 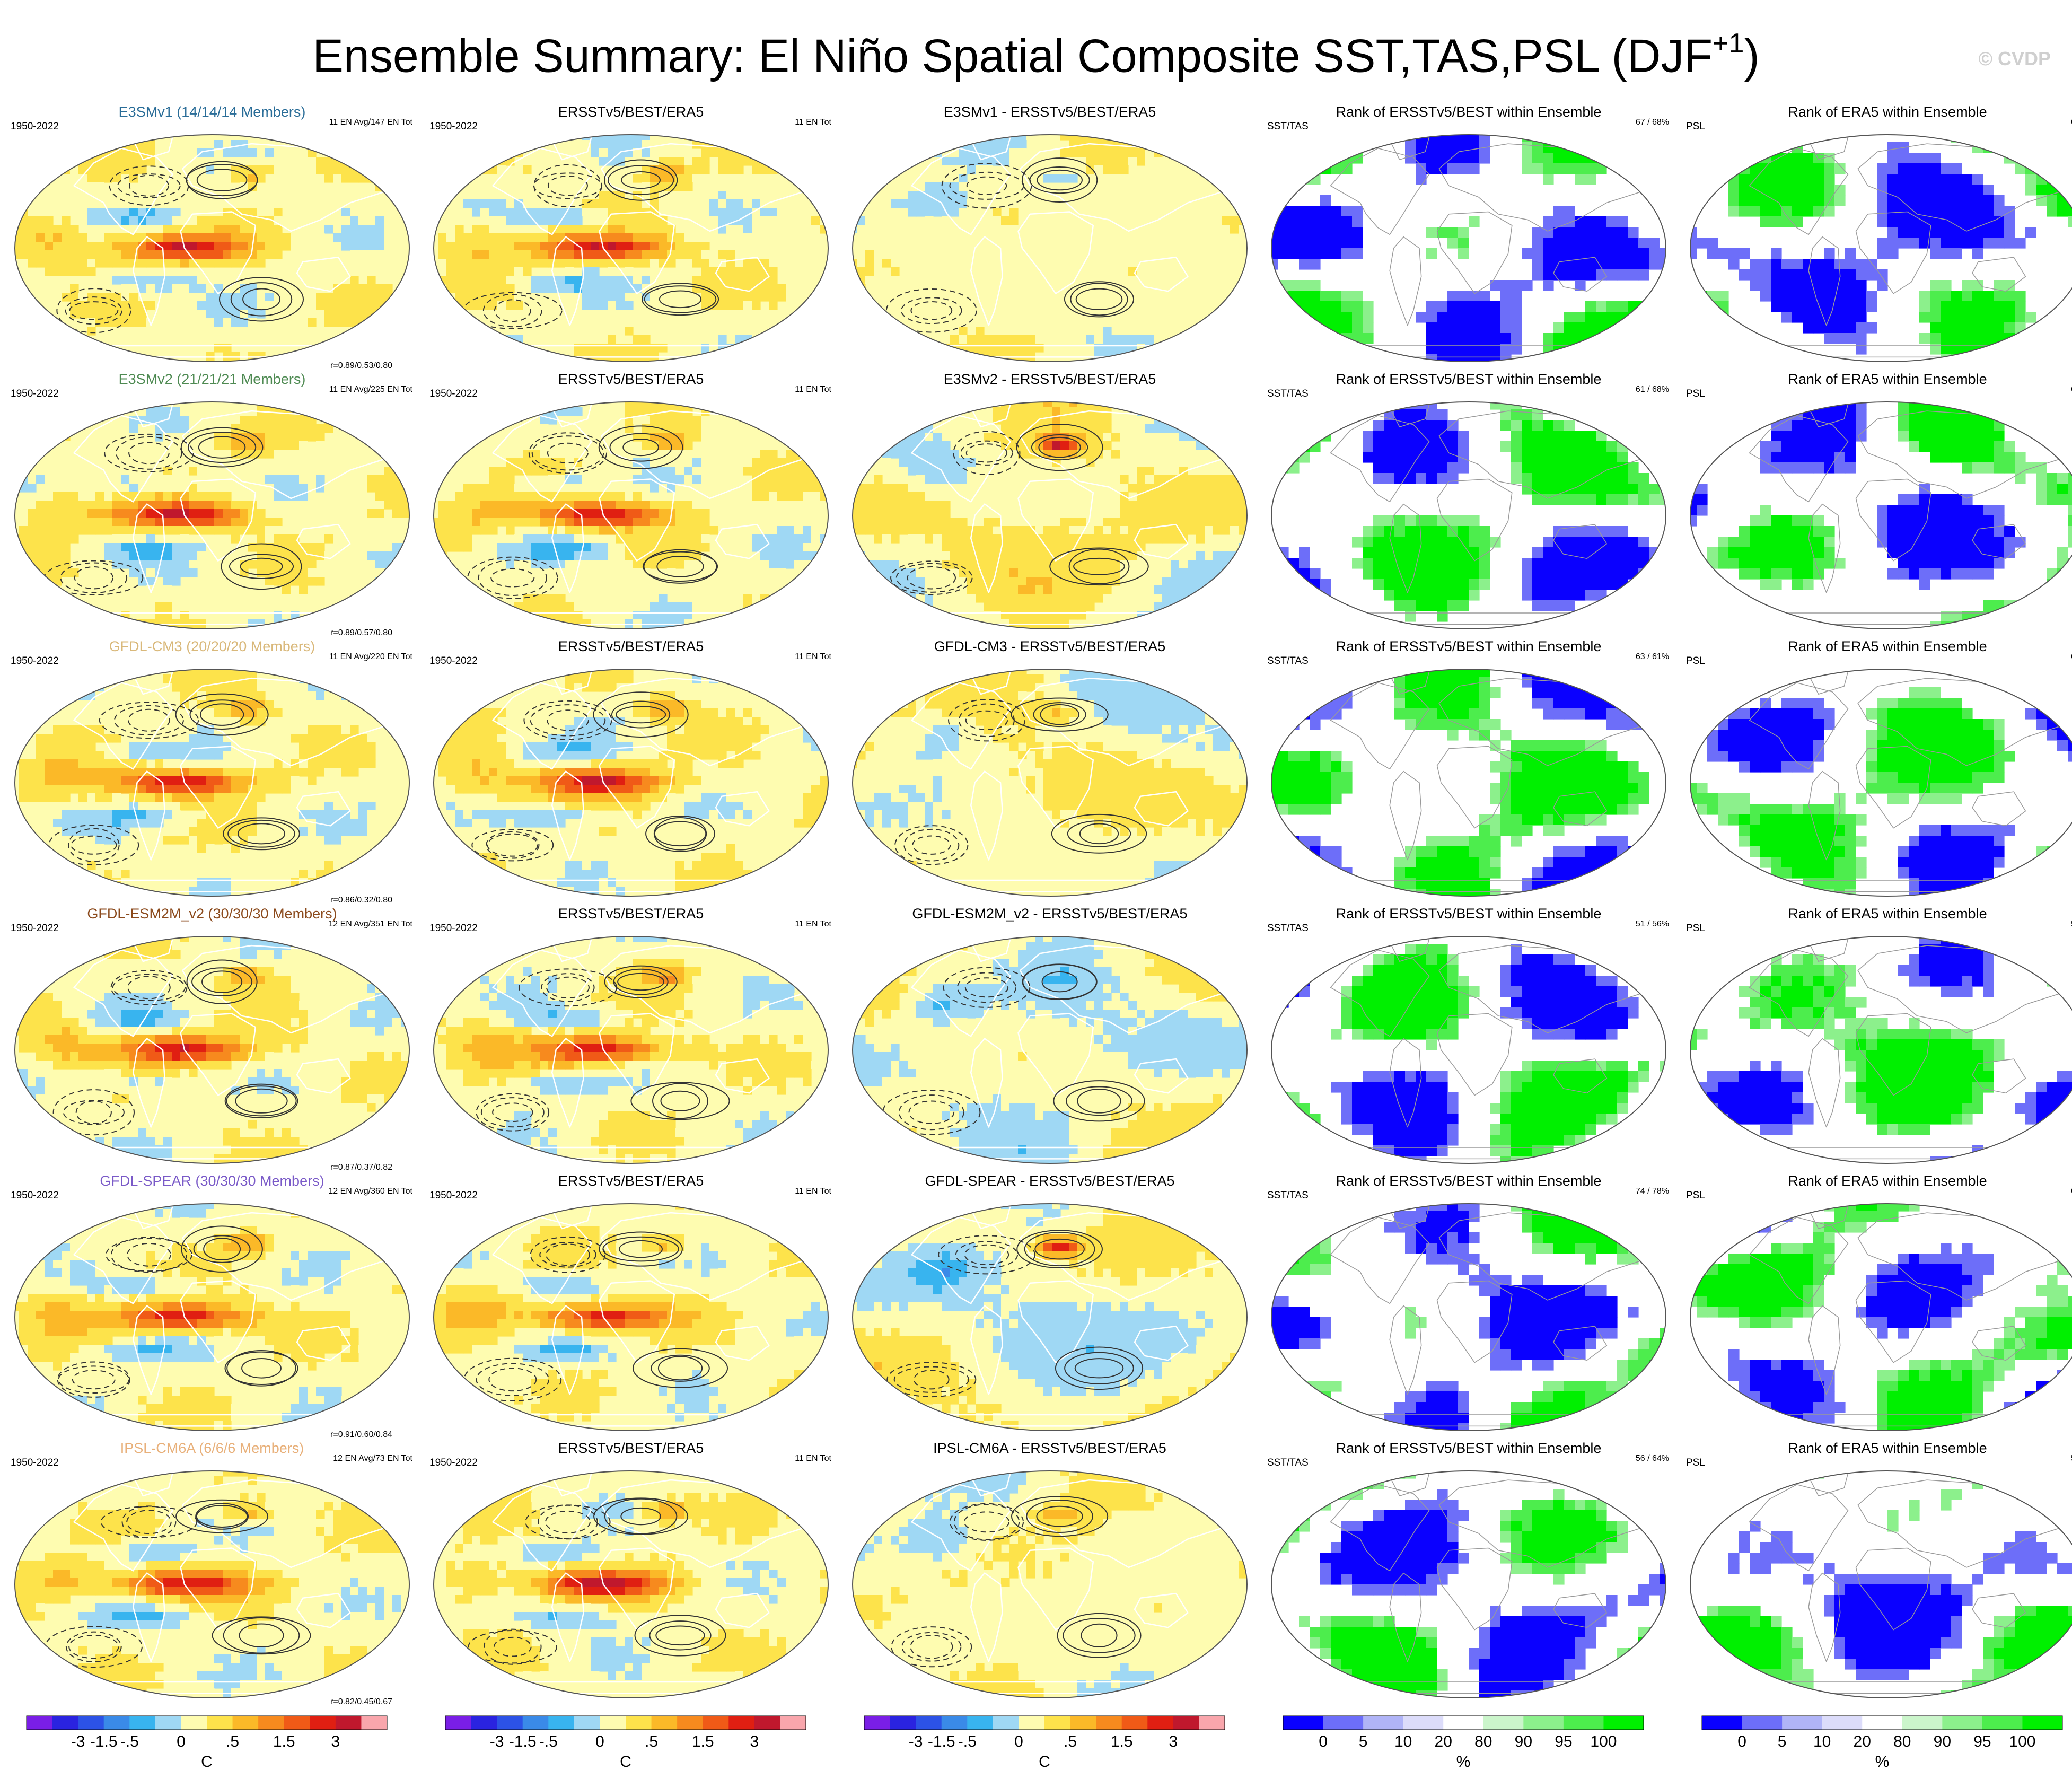 What do you see at coordinates (207, 1762) in the screenshot?
I see `colorbar-unit: C` at bounding box center [207, 1762].